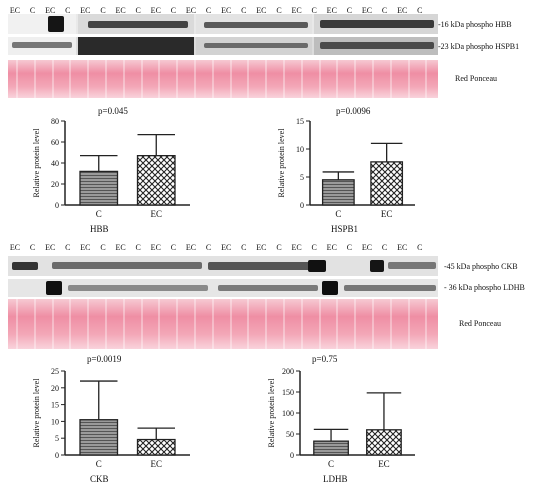 The width and height of the screenshot is (550, 488). What do you see at coordinates (220, 12) in the screenshot?
I see `top-lane-labels: EC C EC C EC C EC C EC C EC C EC C EC C EC C EC C EC C EC C` at bounding box center [220, 12].